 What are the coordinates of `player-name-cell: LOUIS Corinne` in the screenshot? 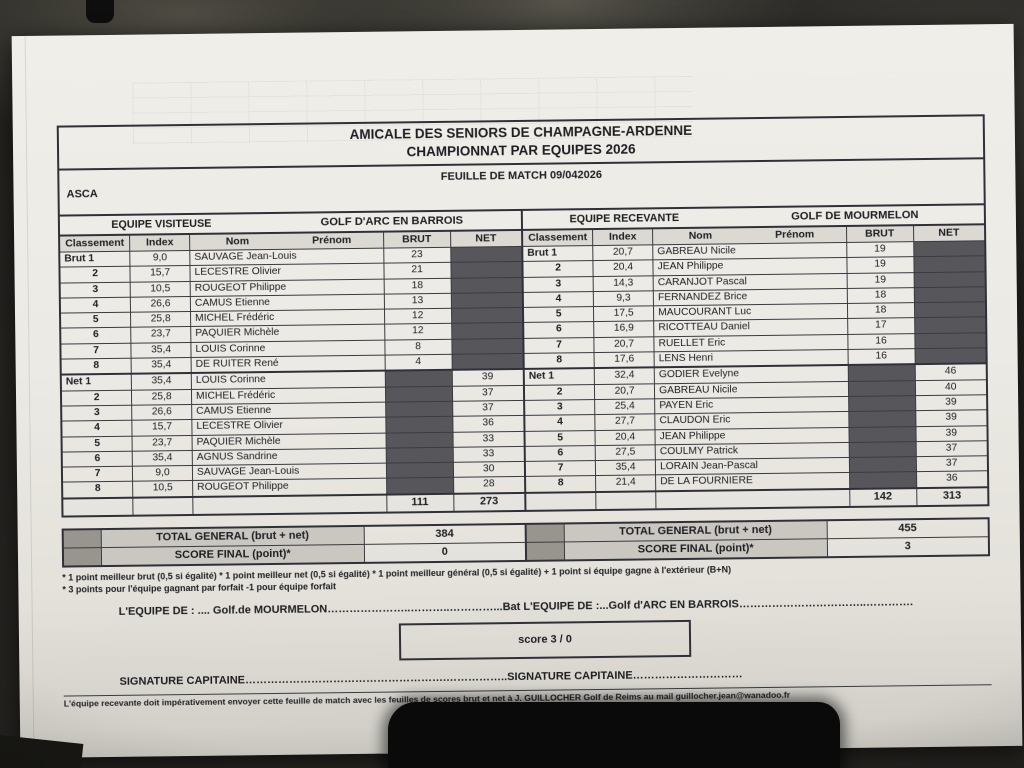 It's located at (287, 349).